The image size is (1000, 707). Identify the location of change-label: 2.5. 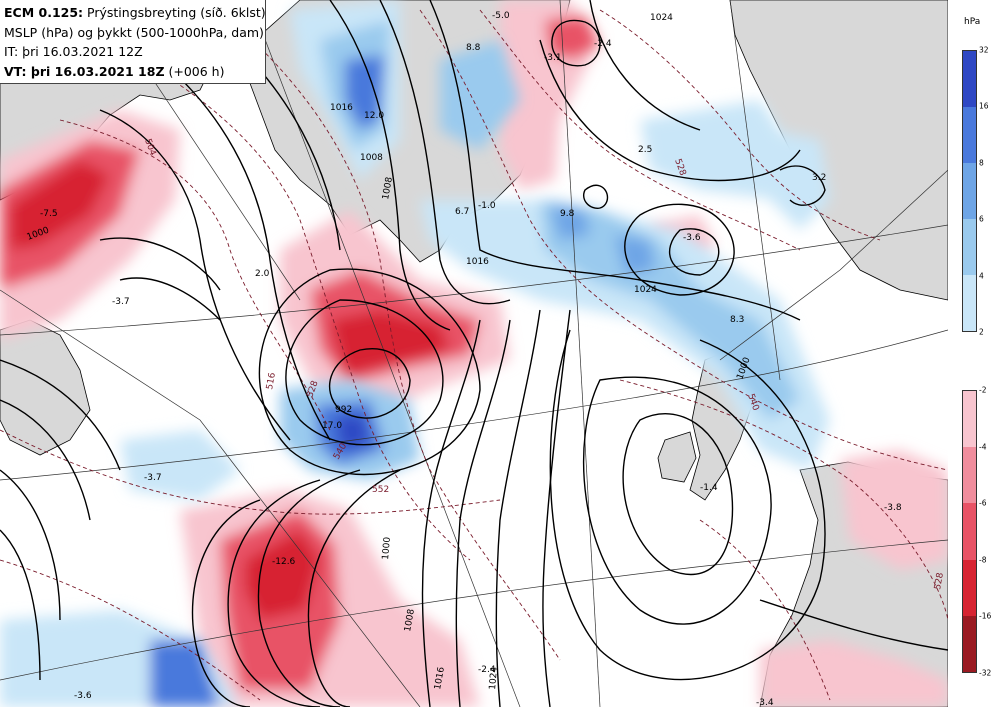
(645, 150).